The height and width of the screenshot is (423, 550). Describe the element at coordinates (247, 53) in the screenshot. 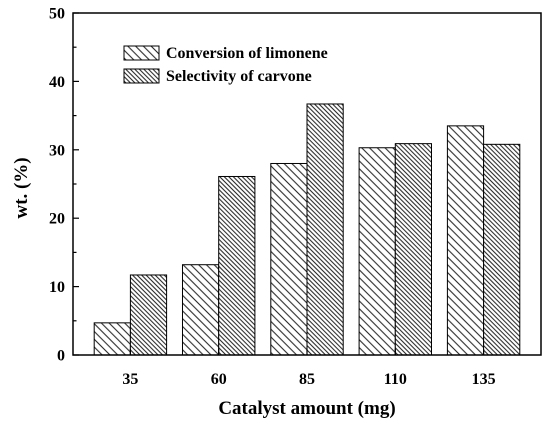

I see `legend-label-series1: Conversion of limonene` at that location.